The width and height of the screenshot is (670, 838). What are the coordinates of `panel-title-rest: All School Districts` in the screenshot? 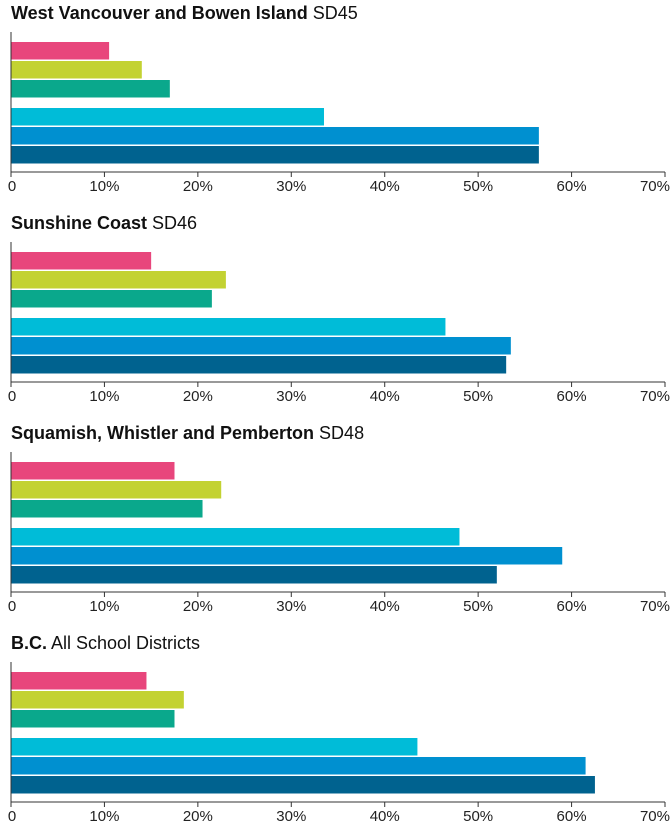 It's located at (124, 643).